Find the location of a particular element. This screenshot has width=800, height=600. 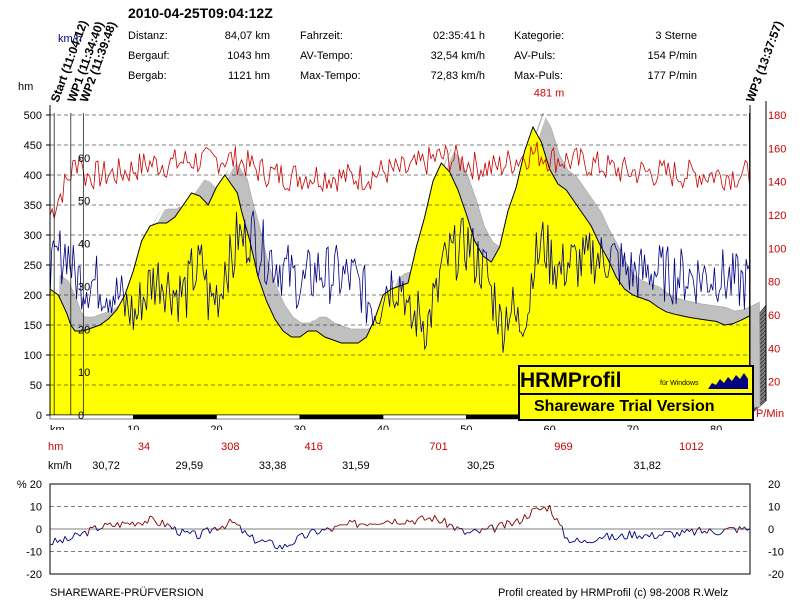

stat-label: Bergab: is located at coordinates (147, 76).